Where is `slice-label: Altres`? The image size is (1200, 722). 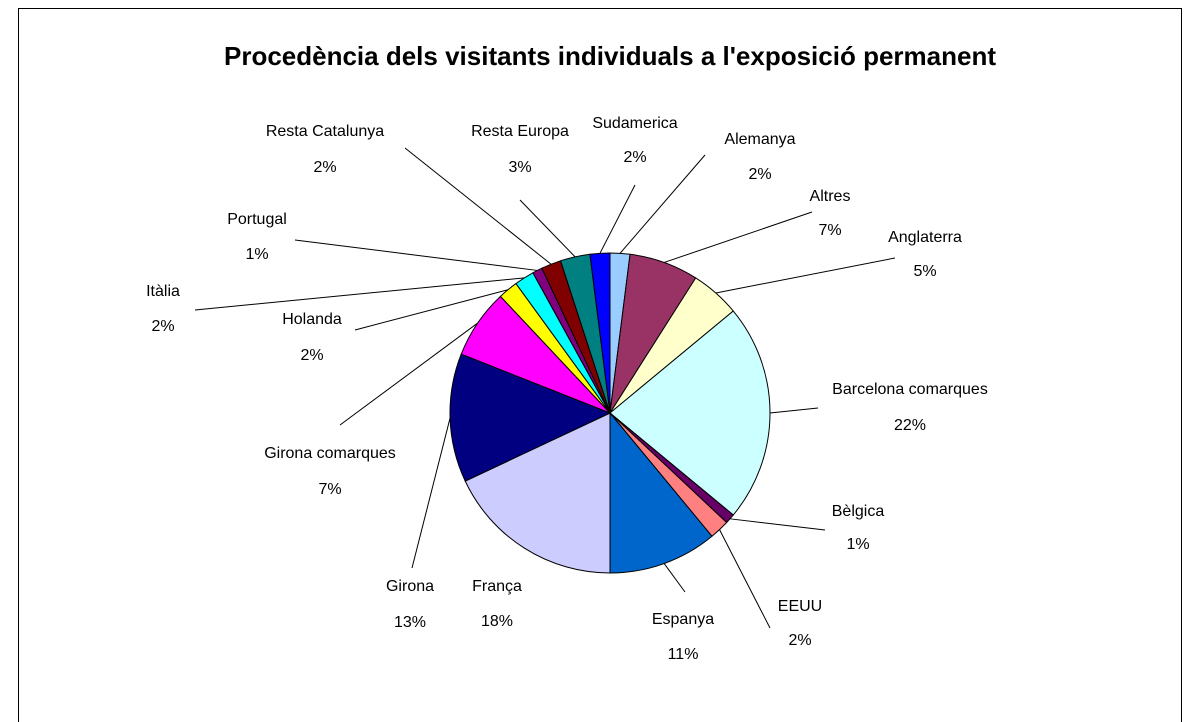 slice-label: Altres is located at coordinates (830, 196).